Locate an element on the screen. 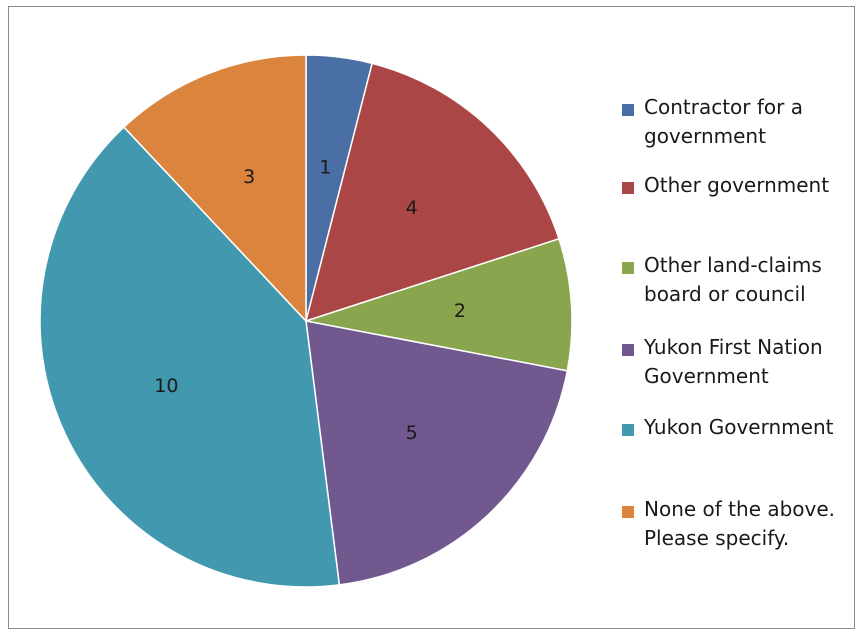 This screenshot has height=635, width=865. legend-item-land-claims: Other land-claims board or council is located at coordinates (738, 280).